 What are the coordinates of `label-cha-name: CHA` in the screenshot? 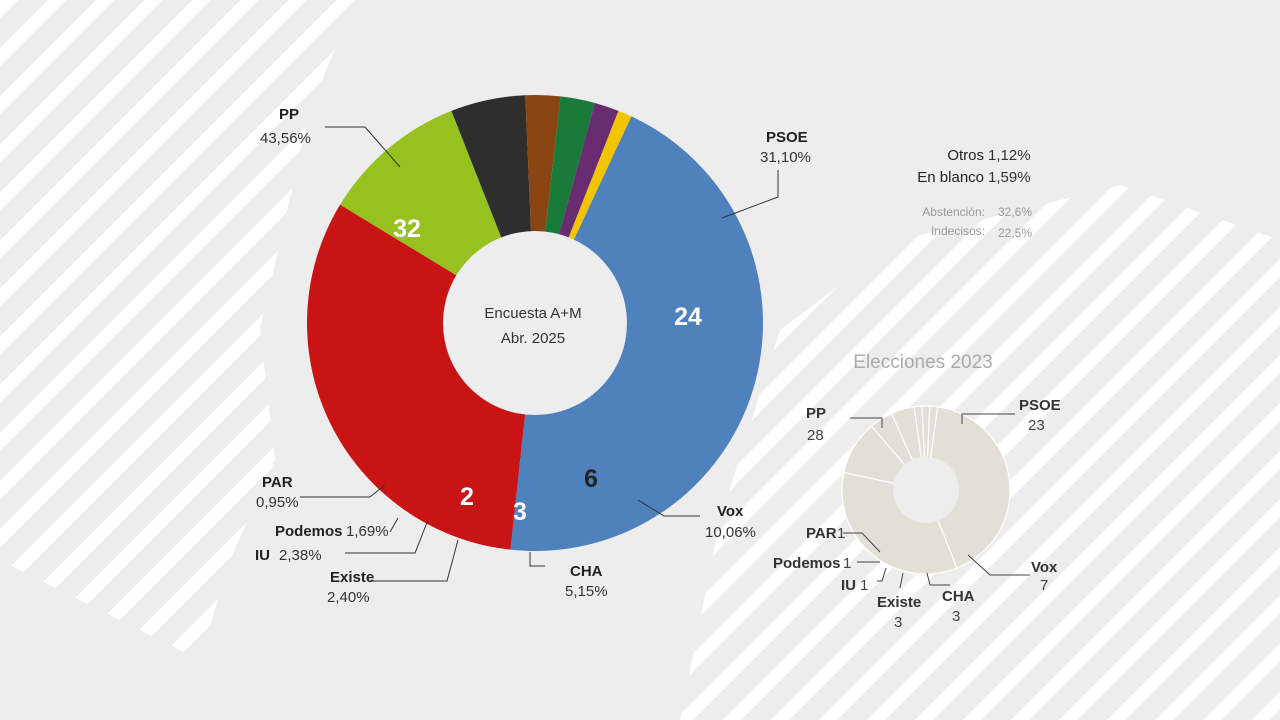 It's located at (586, 571).